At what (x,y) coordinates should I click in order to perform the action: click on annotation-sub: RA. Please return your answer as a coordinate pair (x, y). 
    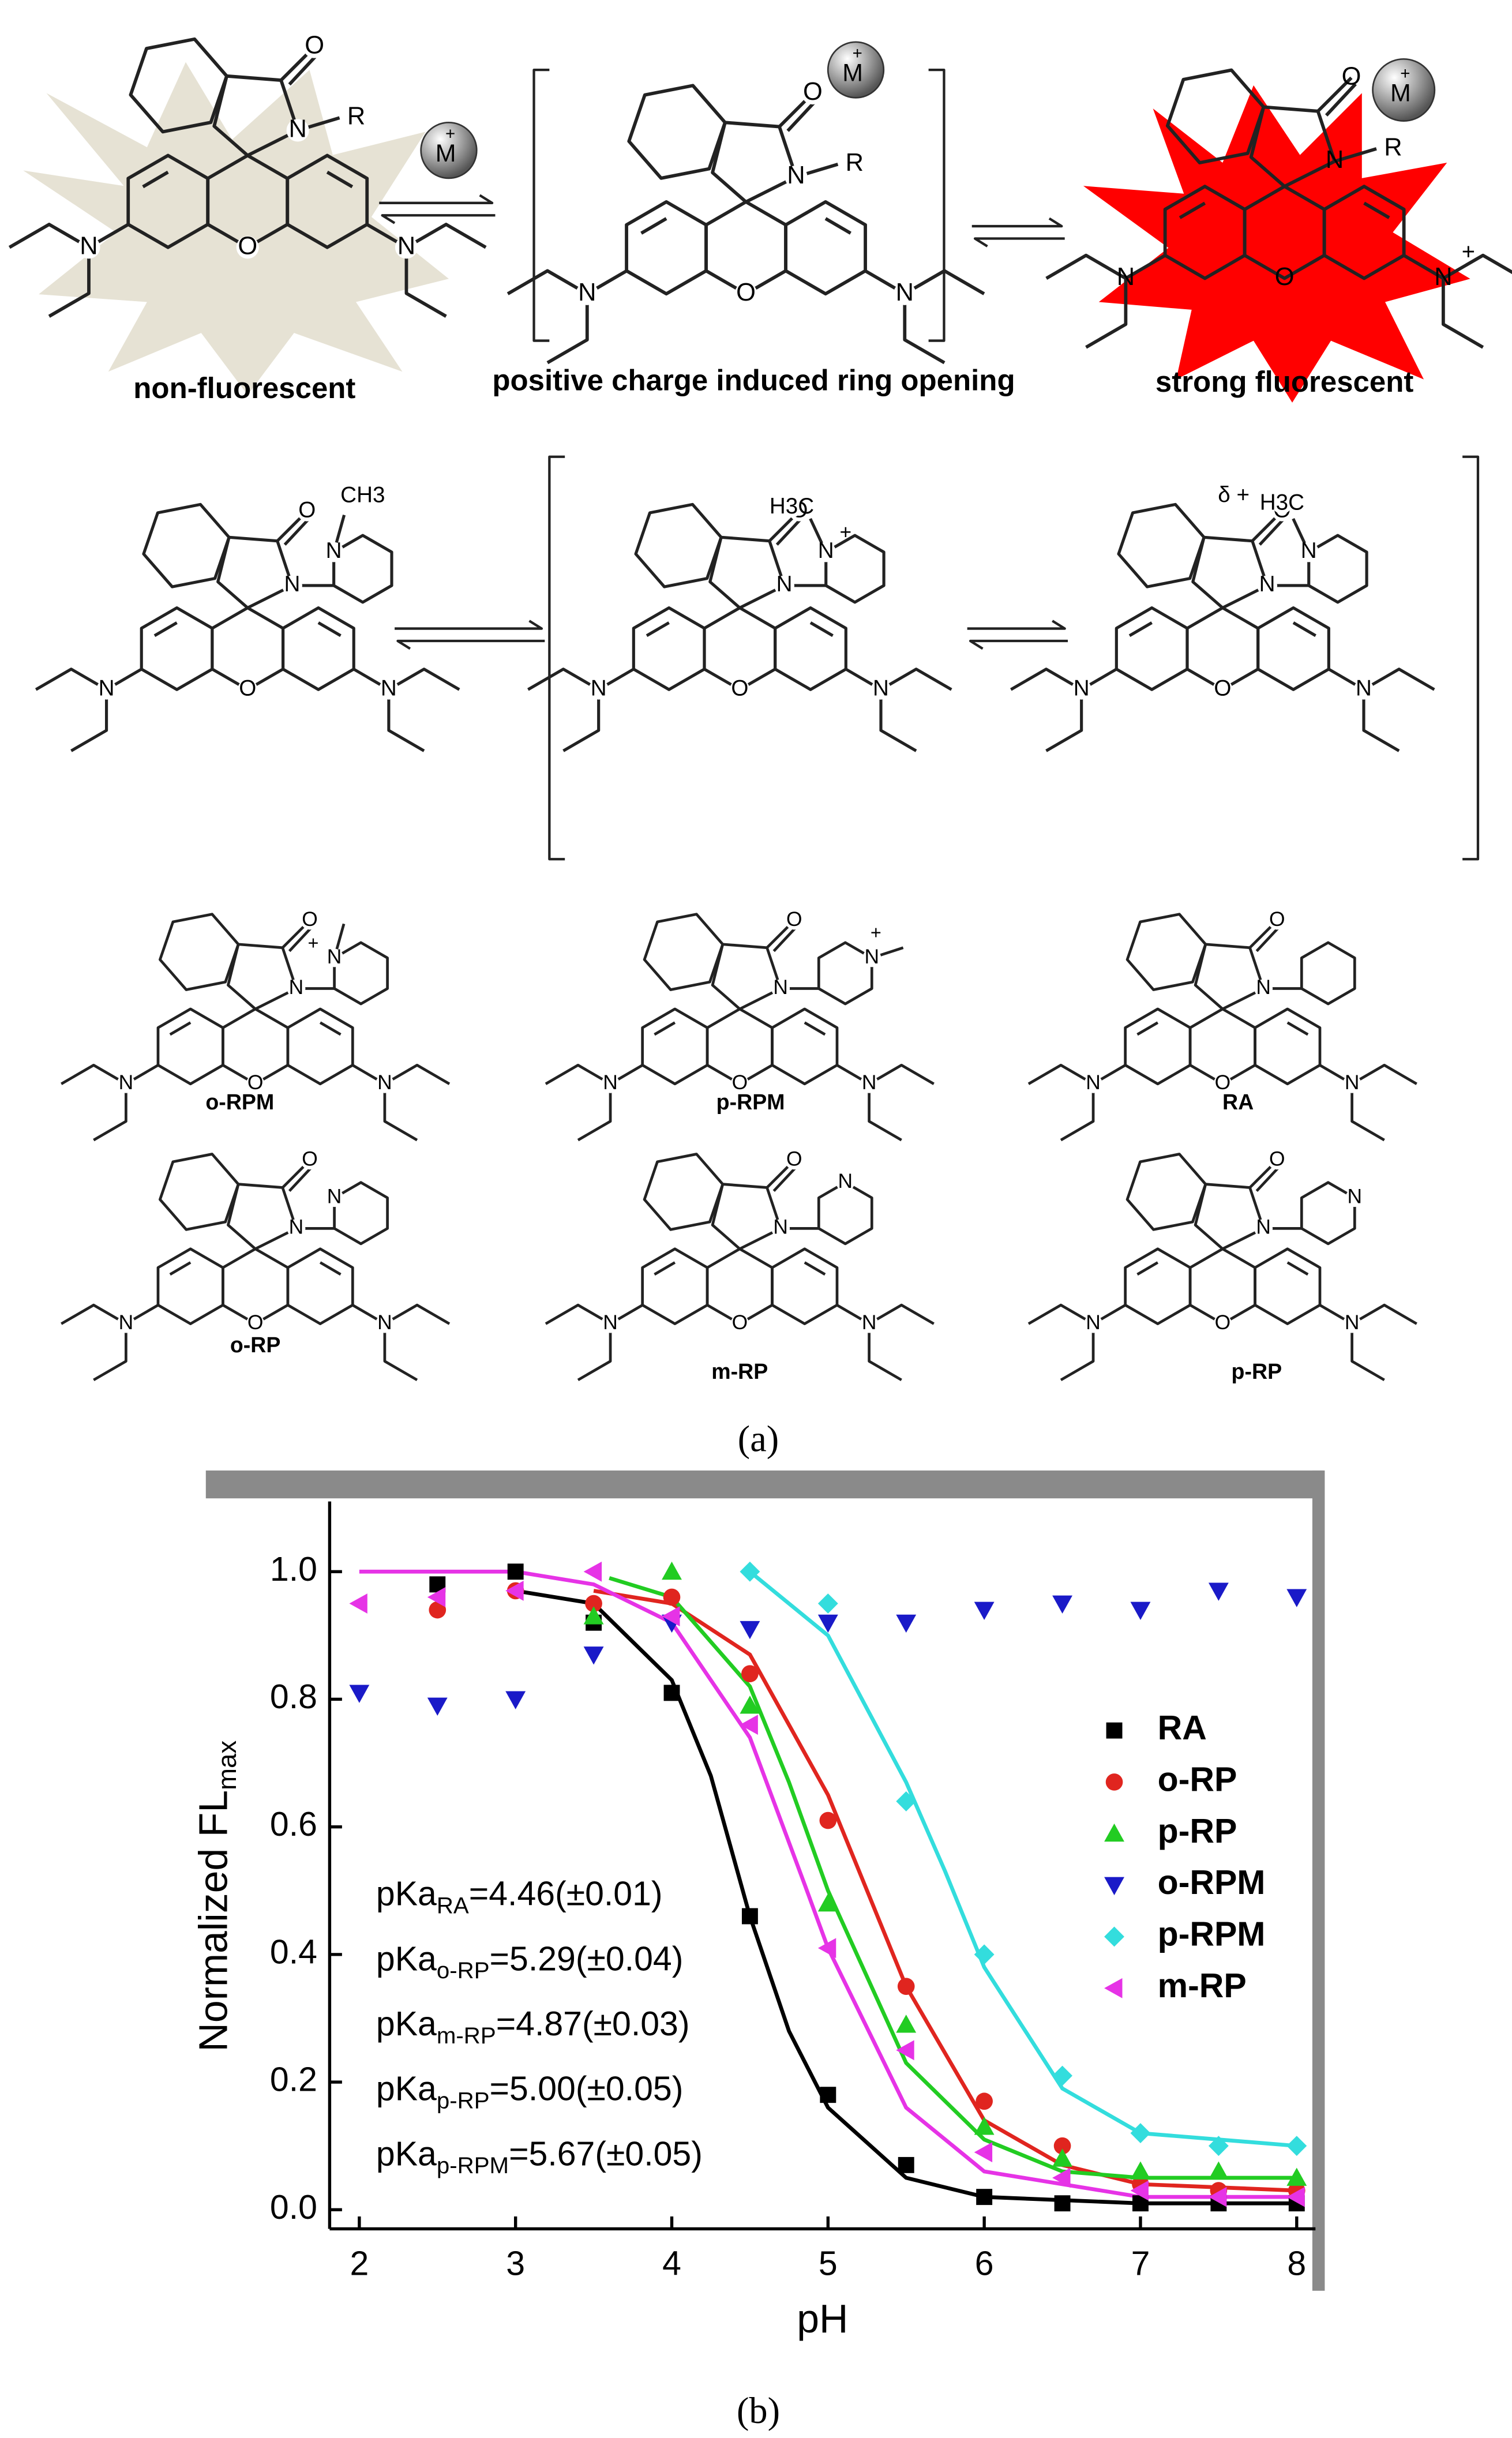
    Looking at the image, I should click on (453, 1905).